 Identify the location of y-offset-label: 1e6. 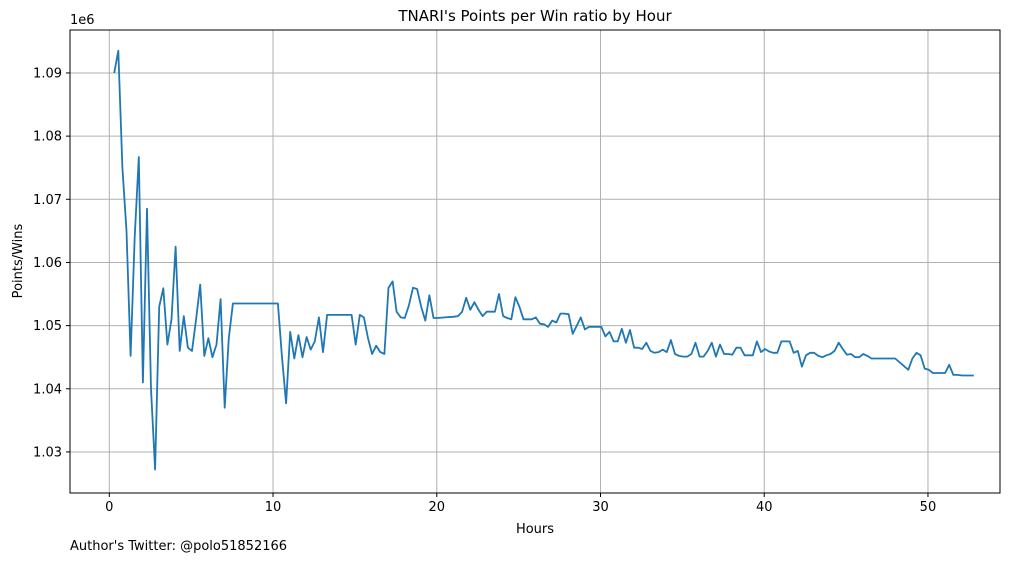
(82, 20).